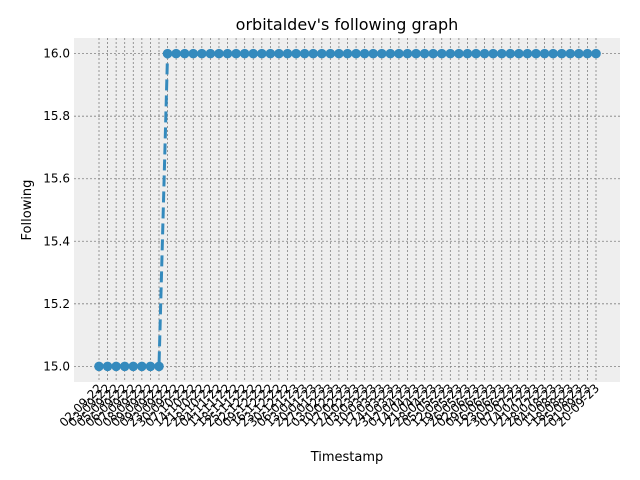 This screenshot has width=640, height=480. I want to click on y-tick-label: 15.0, so click(56, 366).